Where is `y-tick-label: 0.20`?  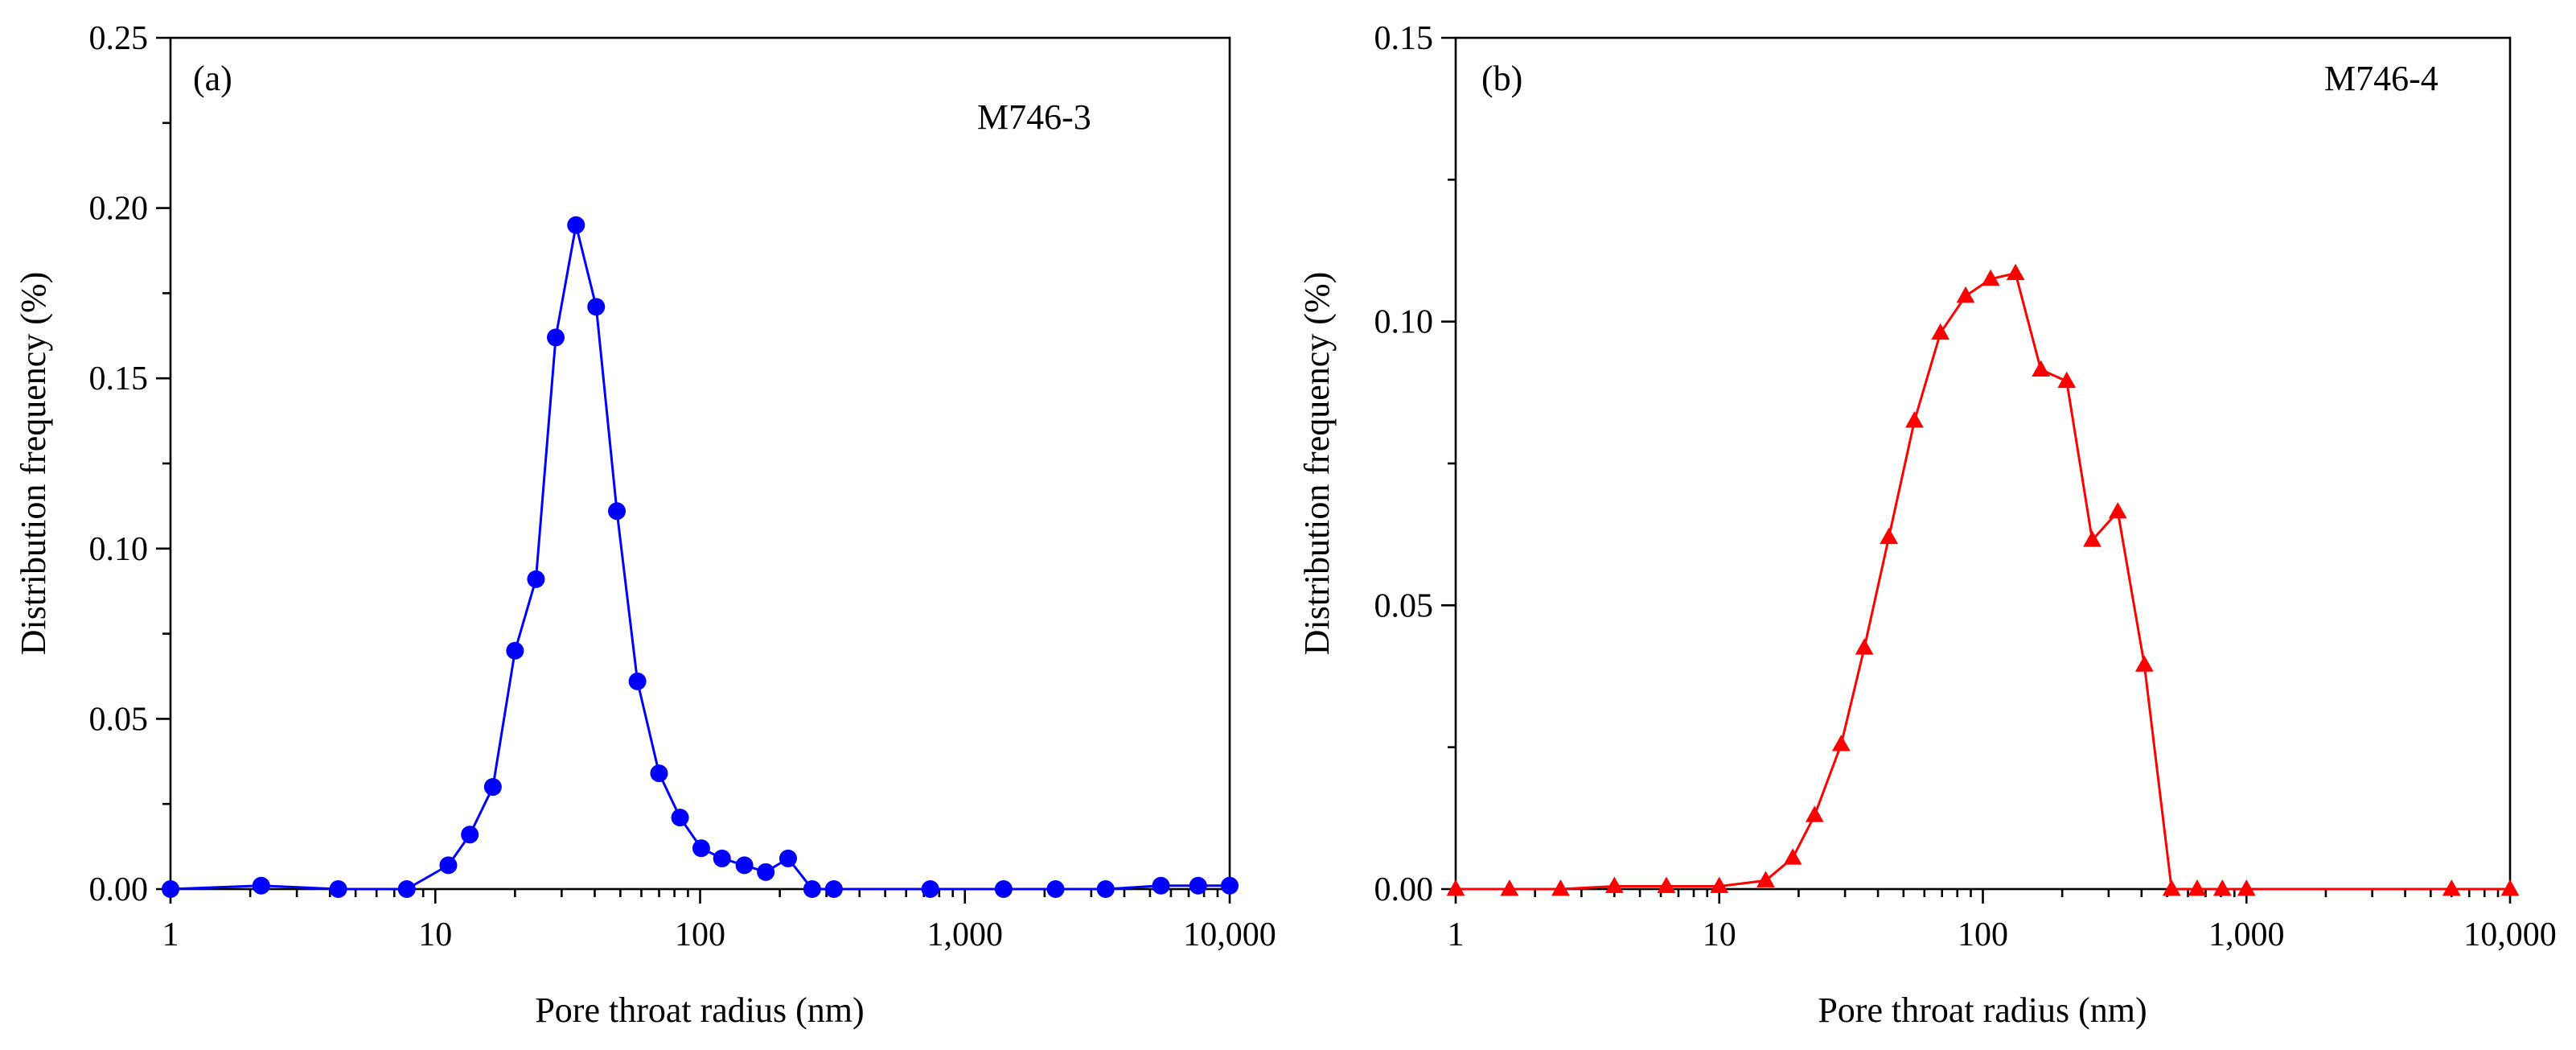
y-tick-label: 0.20 is located at coordinates (119, 209).